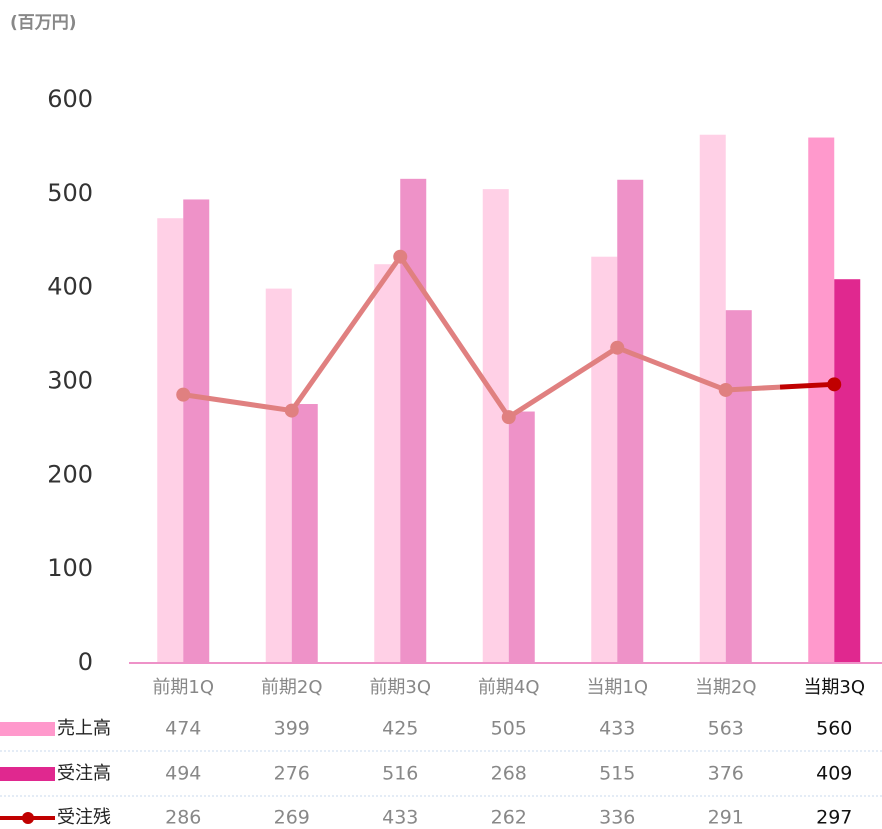 The height and width of the screenshot is (829, 882). I want to click on table-value: 269, so click(292, 818).